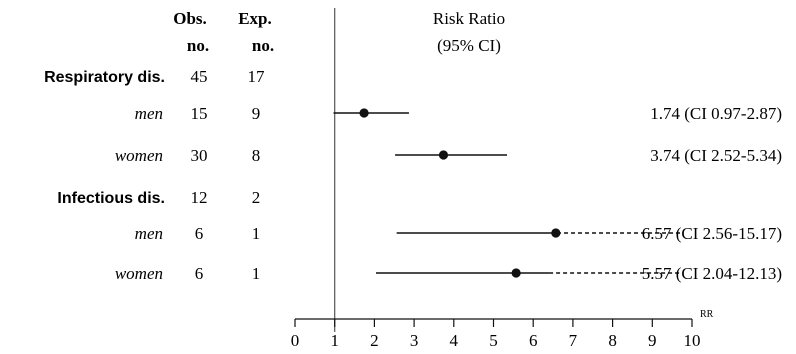 The width and height of the screenshot is (796, 354). Describe the element at coordinates (374, 340) in the screenshot. I see `x-tick-label: 2` at that location.